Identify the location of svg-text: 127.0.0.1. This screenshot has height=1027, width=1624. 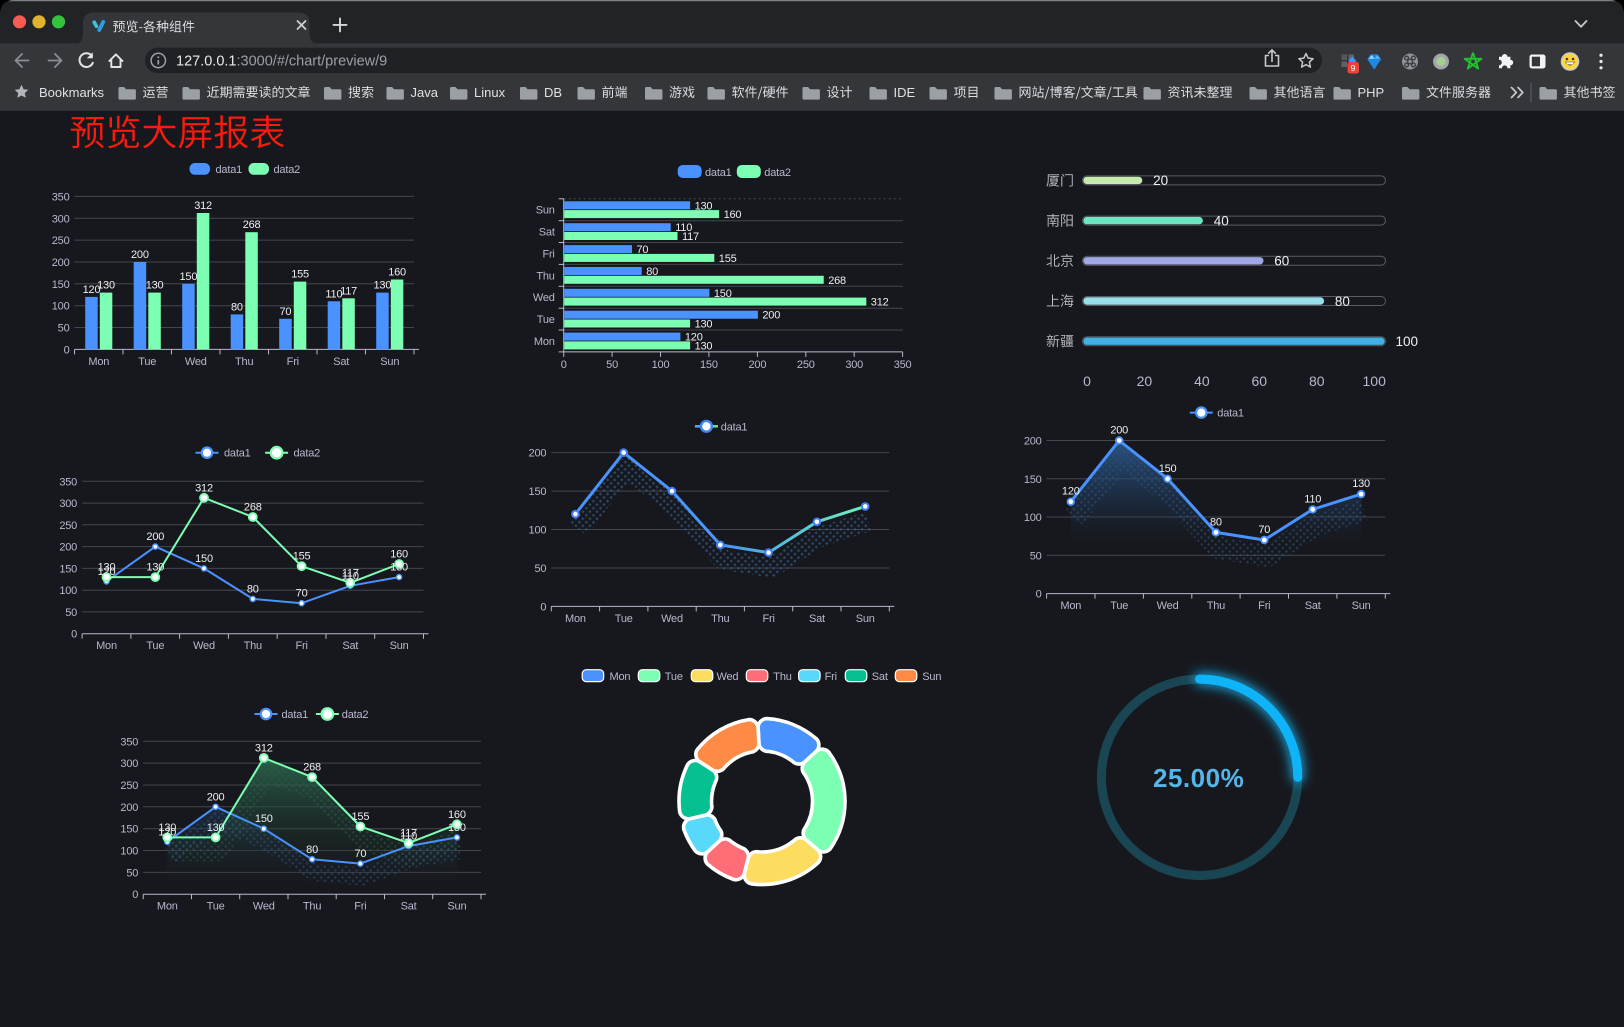
(206, 62).